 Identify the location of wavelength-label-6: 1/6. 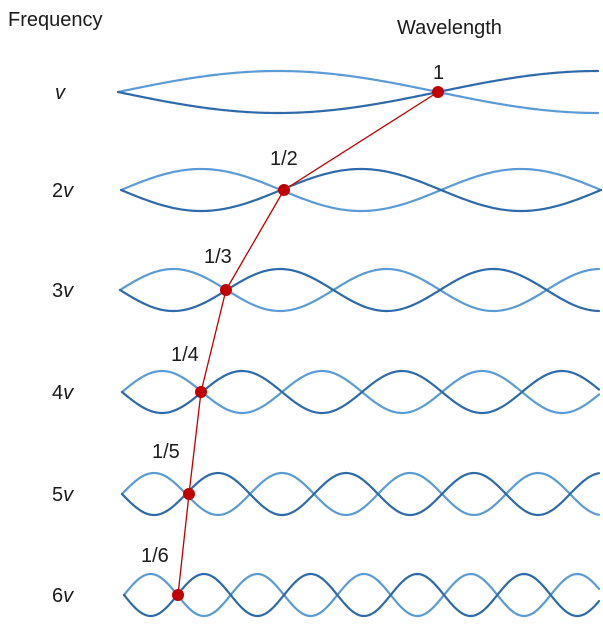
(155, 556).